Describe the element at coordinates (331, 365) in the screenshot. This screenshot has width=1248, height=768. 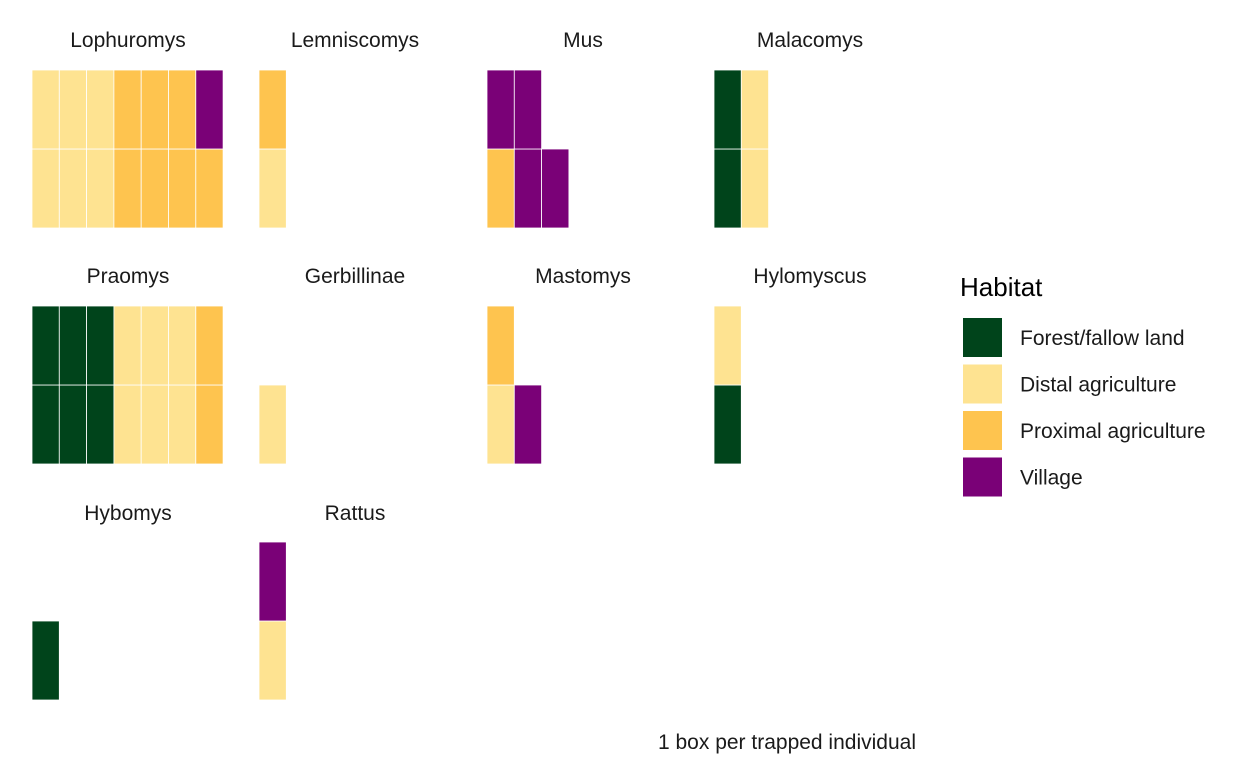
I see `panel-gerbillinae: Gerbillinae` at that location.